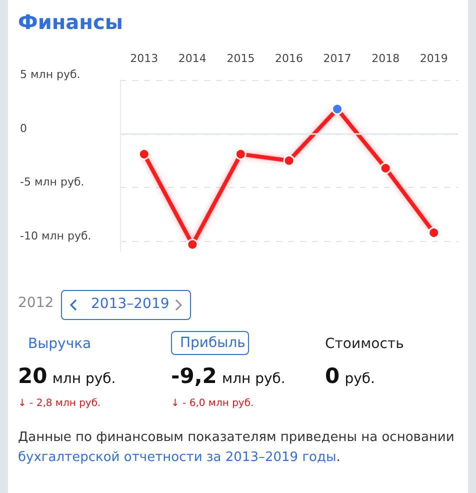 The width and height of the screenshot is (476, 493). I want to click on text: ↓ - 2,8 млн руб., so click(59, 403).